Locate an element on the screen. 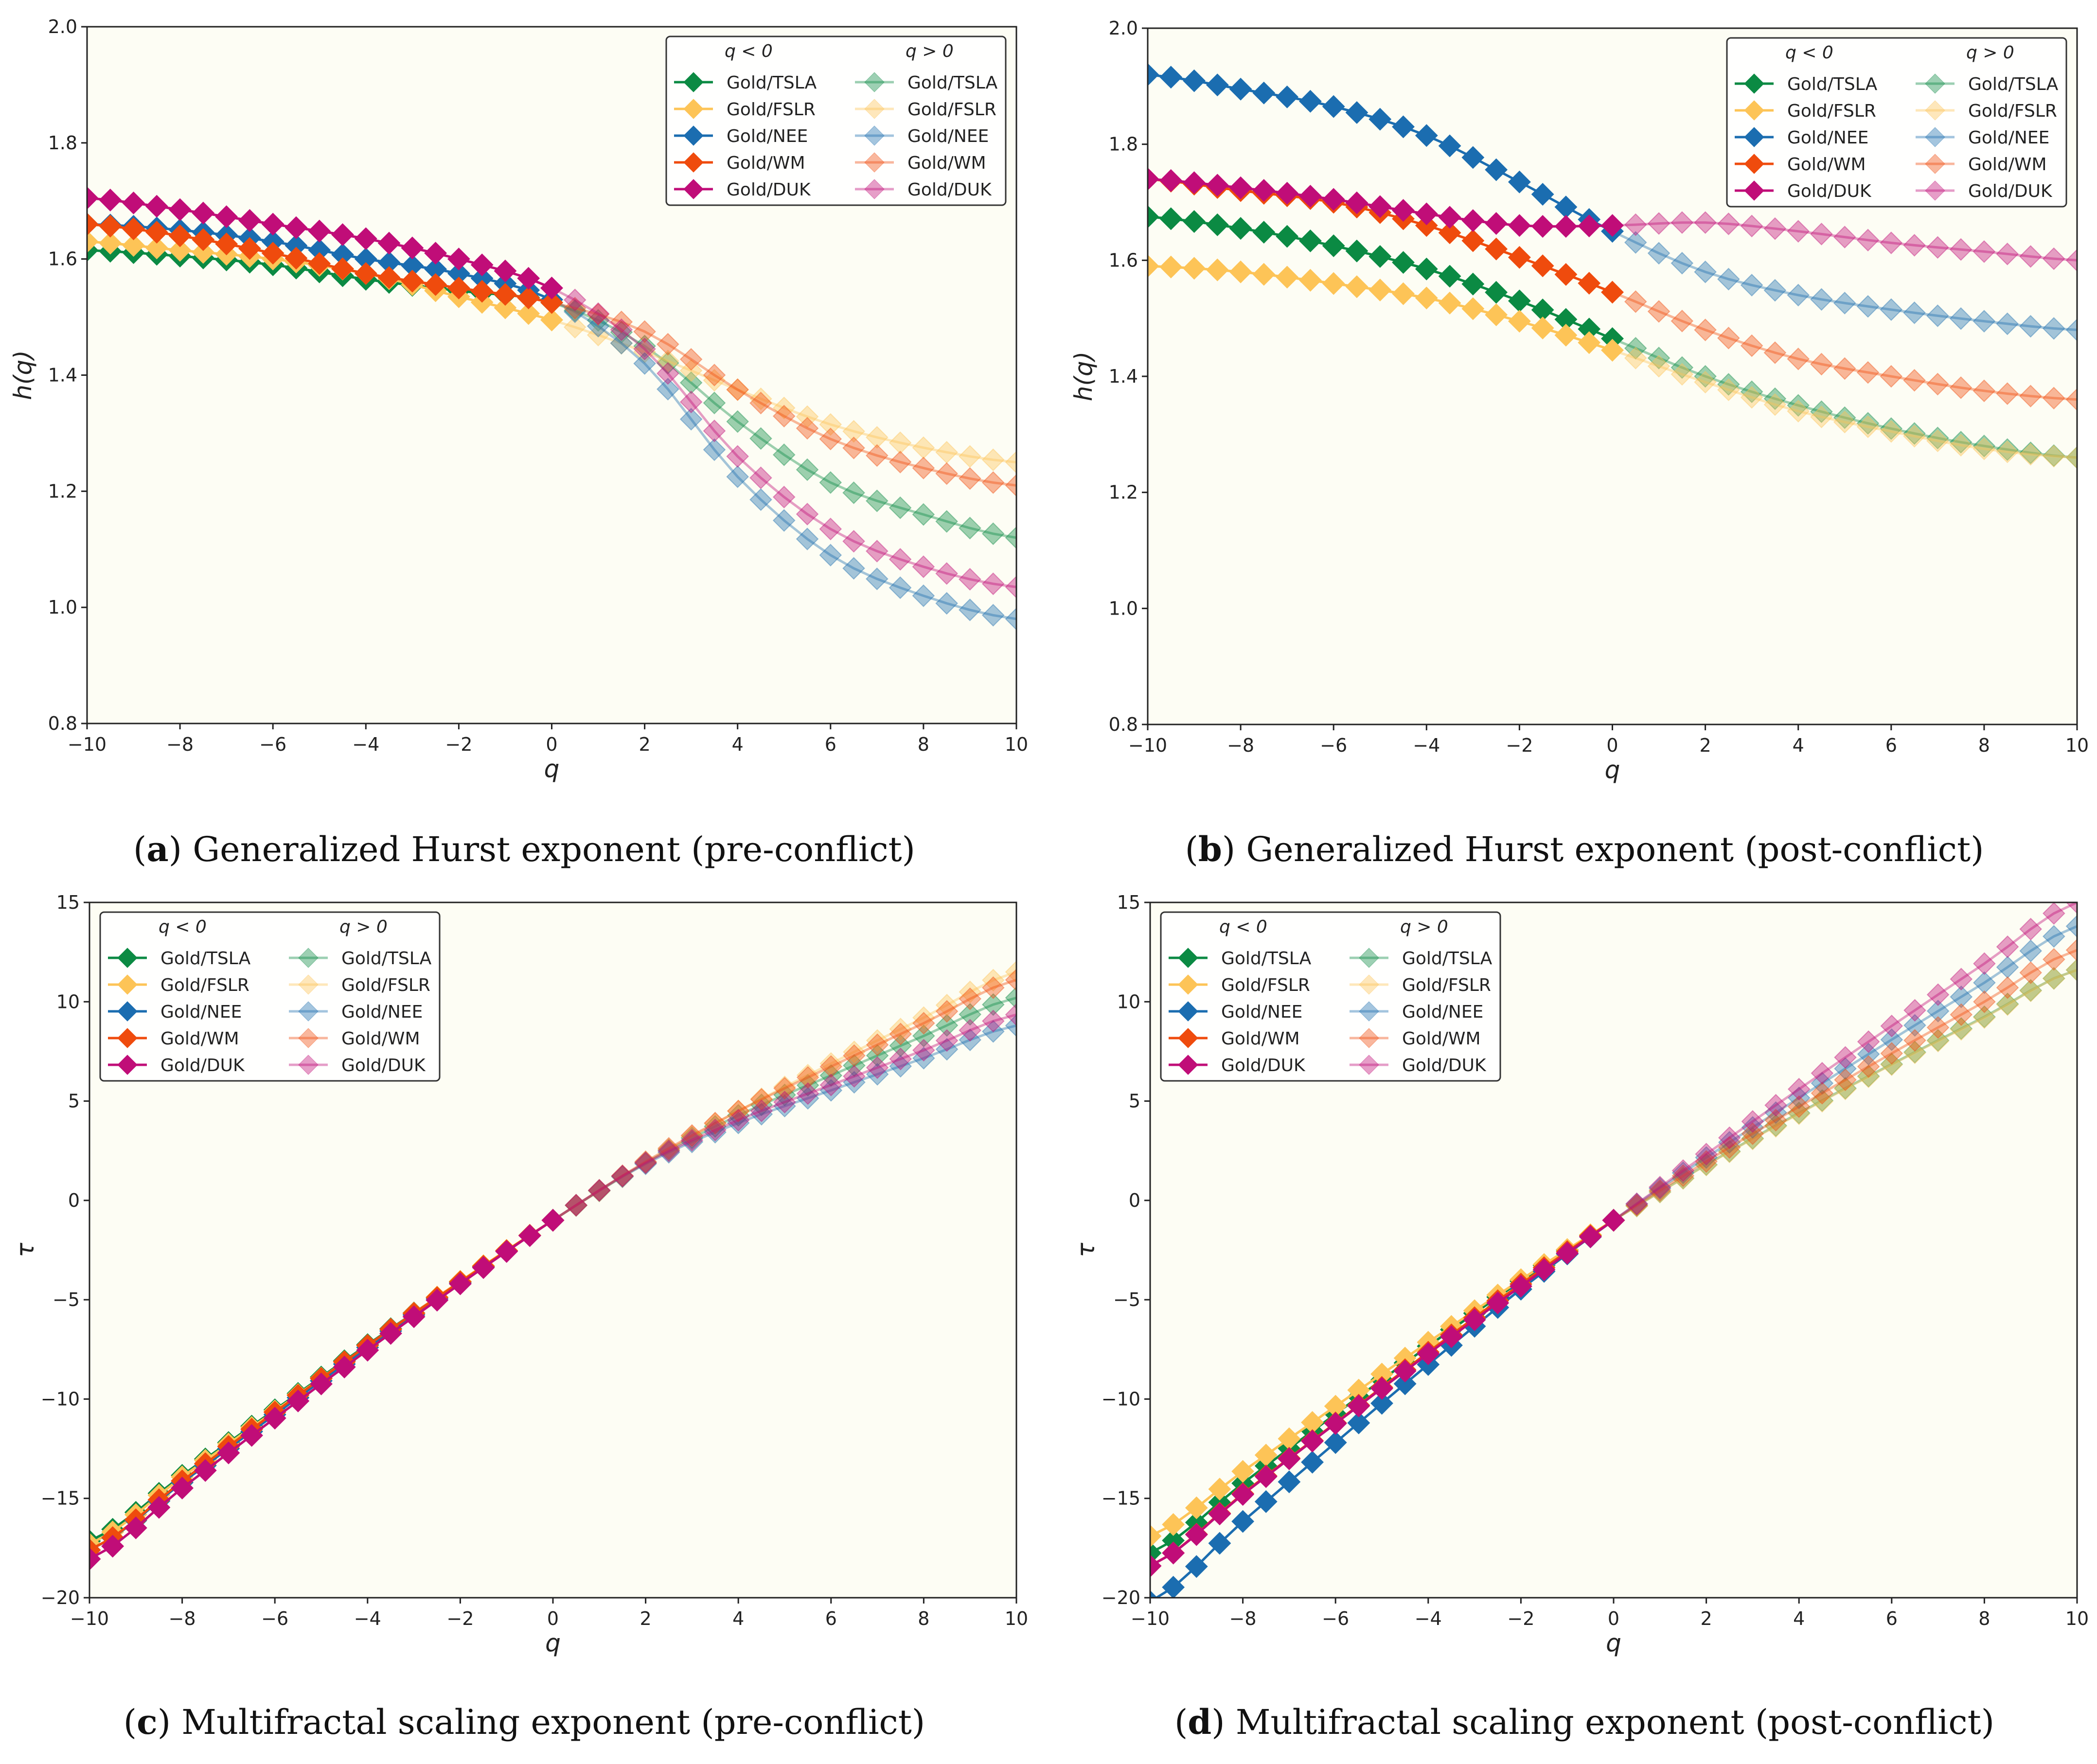 The image size is (2097, 1764). y-tick-label: 0.8 is located at coordinates (62, 723).